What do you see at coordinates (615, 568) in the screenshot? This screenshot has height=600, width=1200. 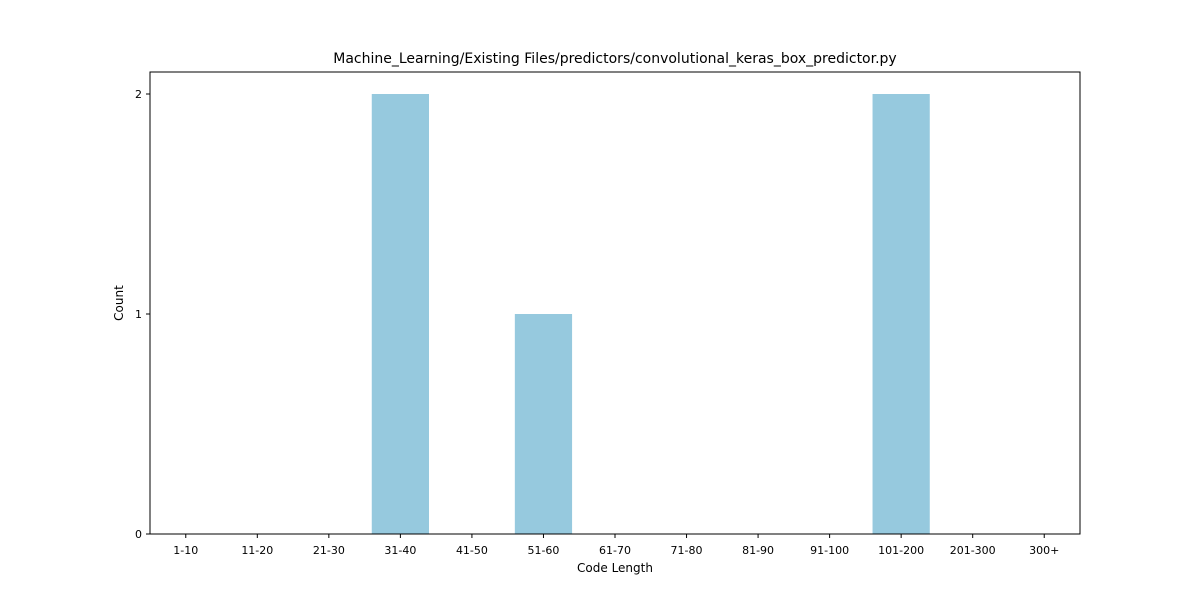 I see `x-axis-label: Code Length` at bounding box center [615, 568].